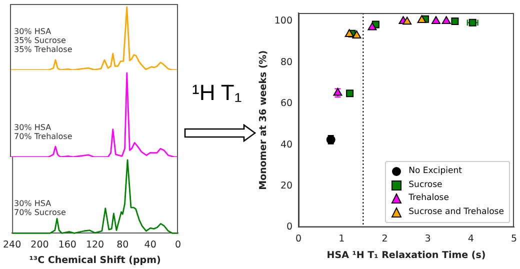 The image size is (520, 269). Describe the element at coordinates (286, 104) in the screenshot. I see `y-tick-label: 60` at that location.